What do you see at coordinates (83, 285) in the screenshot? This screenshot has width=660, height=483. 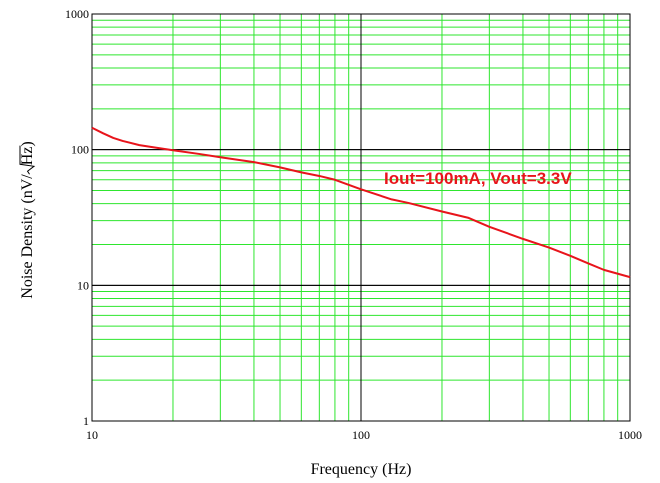 I see `y-tick-label: 10` at bounding box center [83, 285].